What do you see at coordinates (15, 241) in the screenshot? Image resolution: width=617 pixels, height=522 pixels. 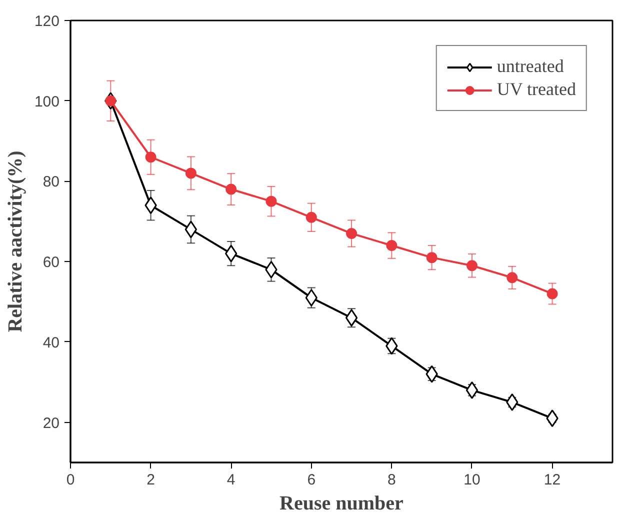 I see `y-axis-title: Relative aactivity(%)` at bounding box center [15, 241].